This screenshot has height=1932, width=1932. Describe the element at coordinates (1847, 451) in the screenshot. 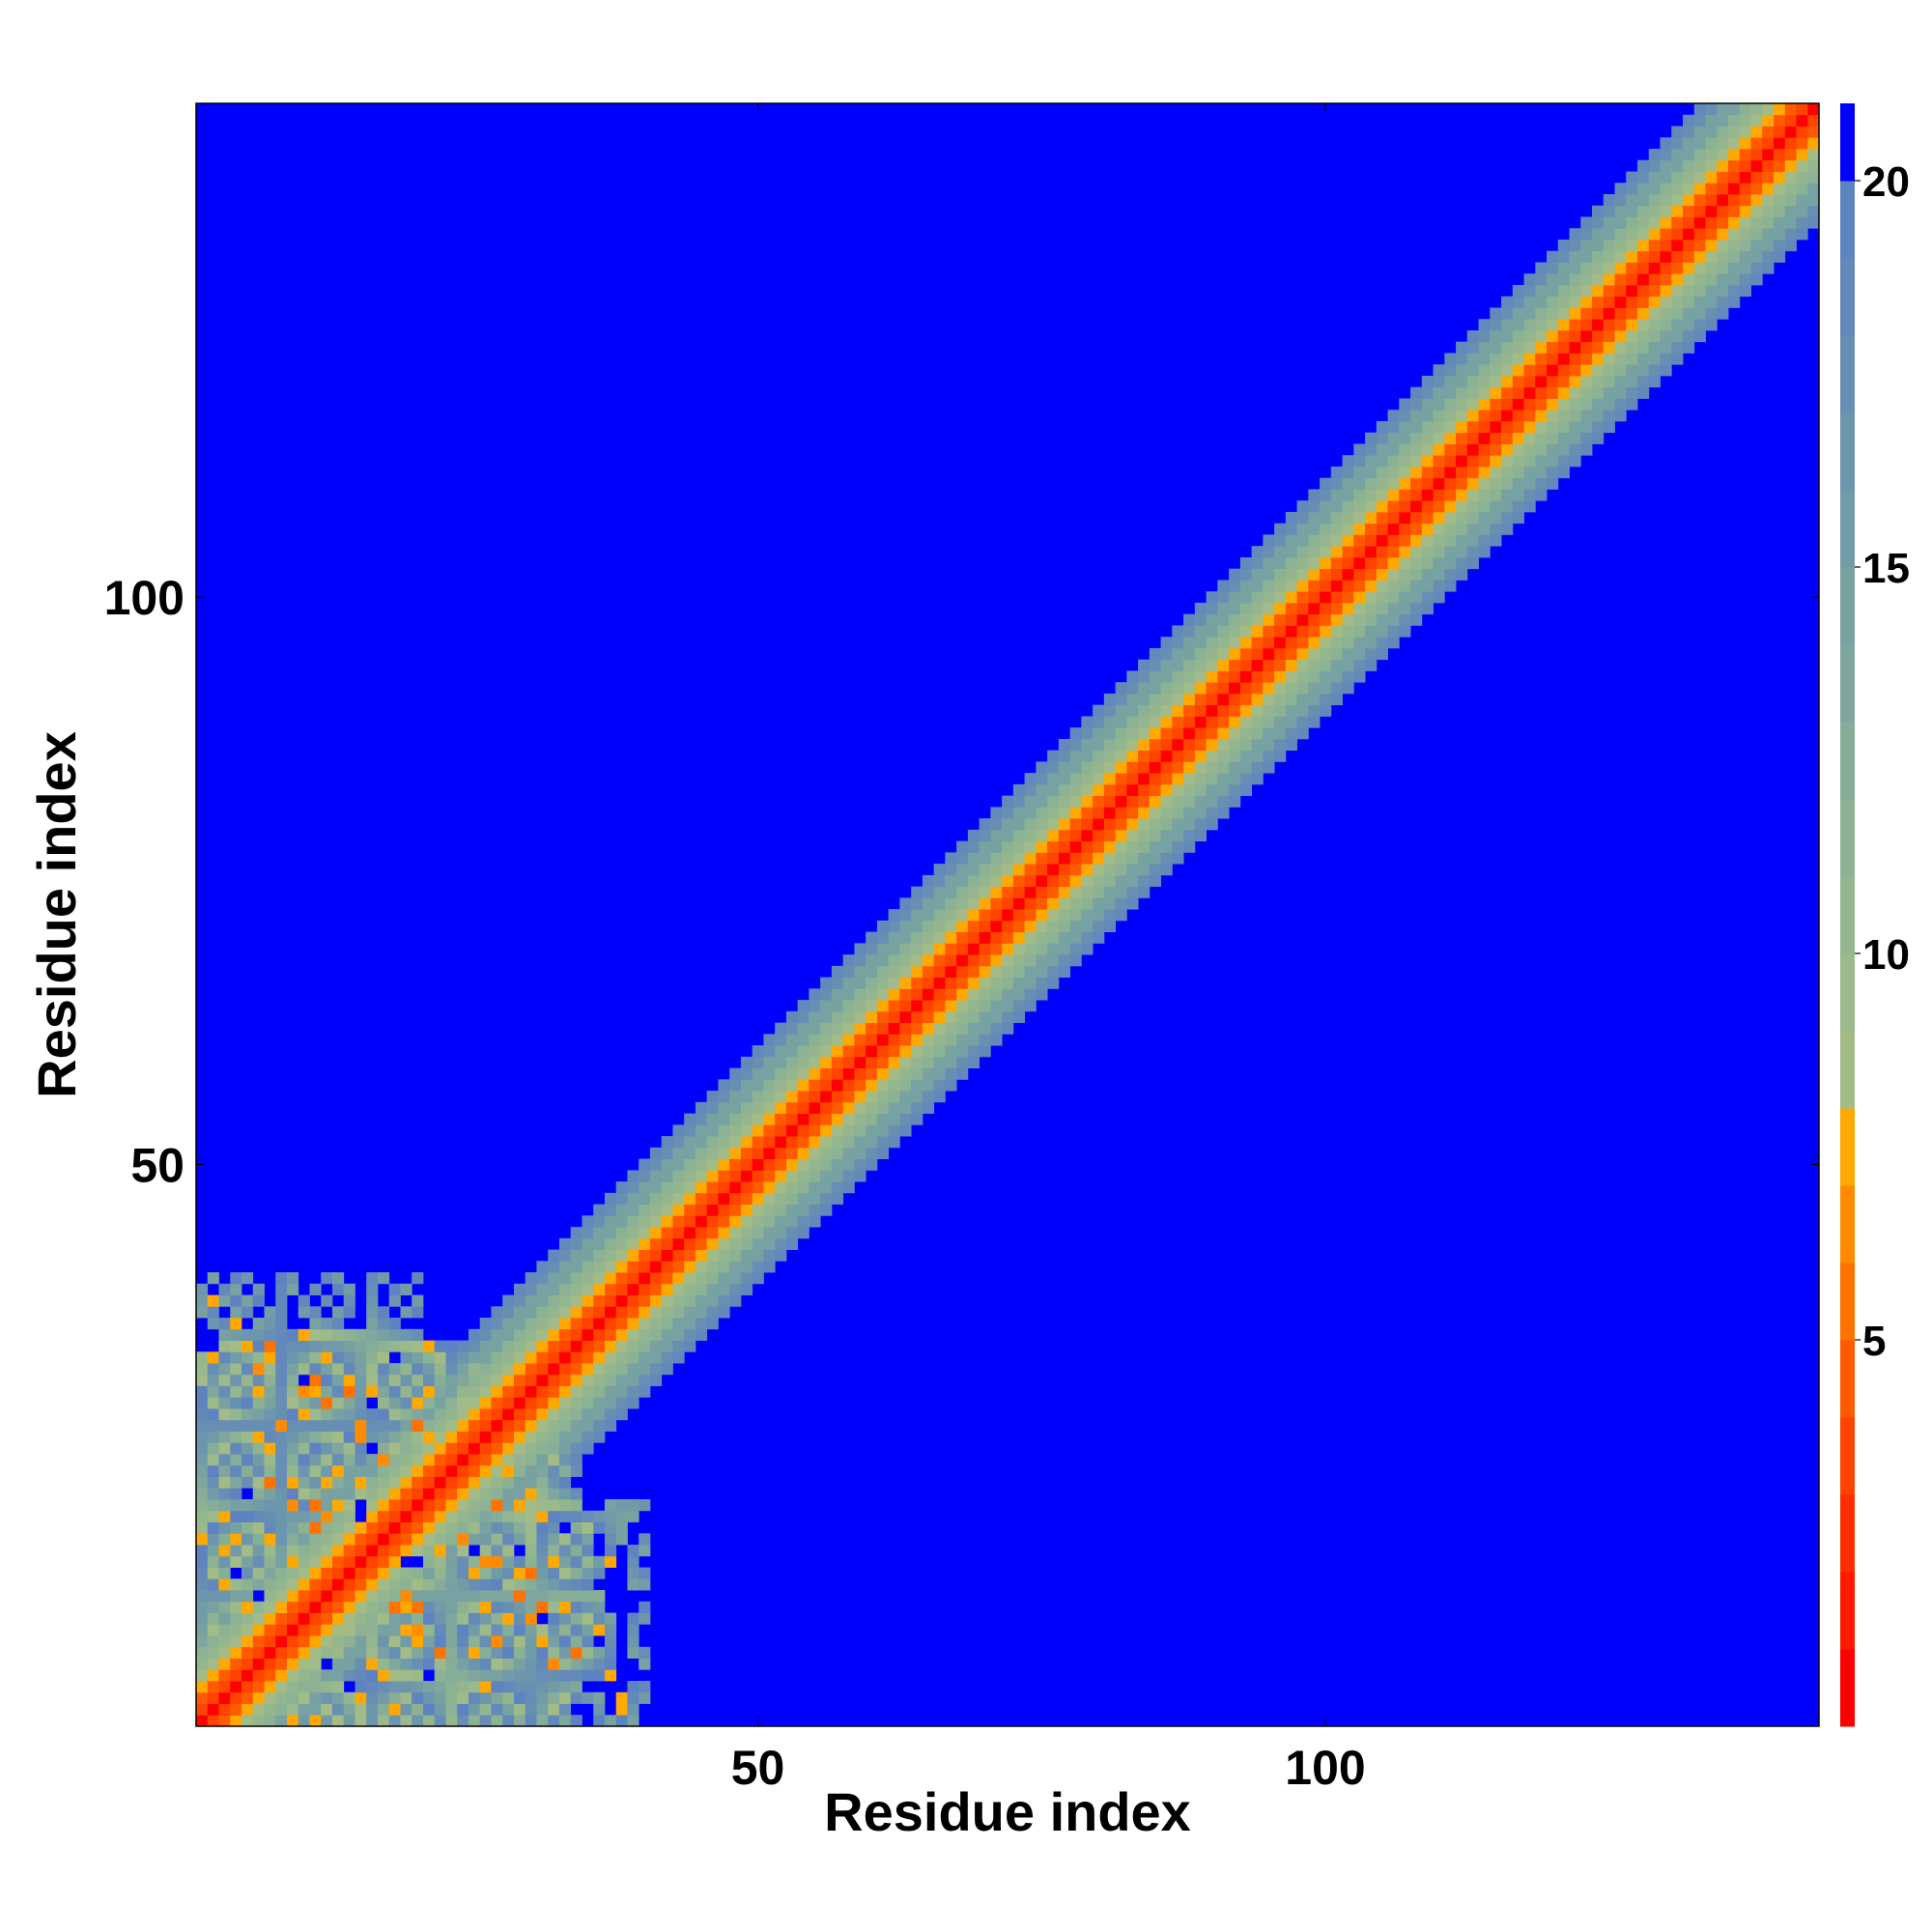

I see `colorbar-bin` at that location.